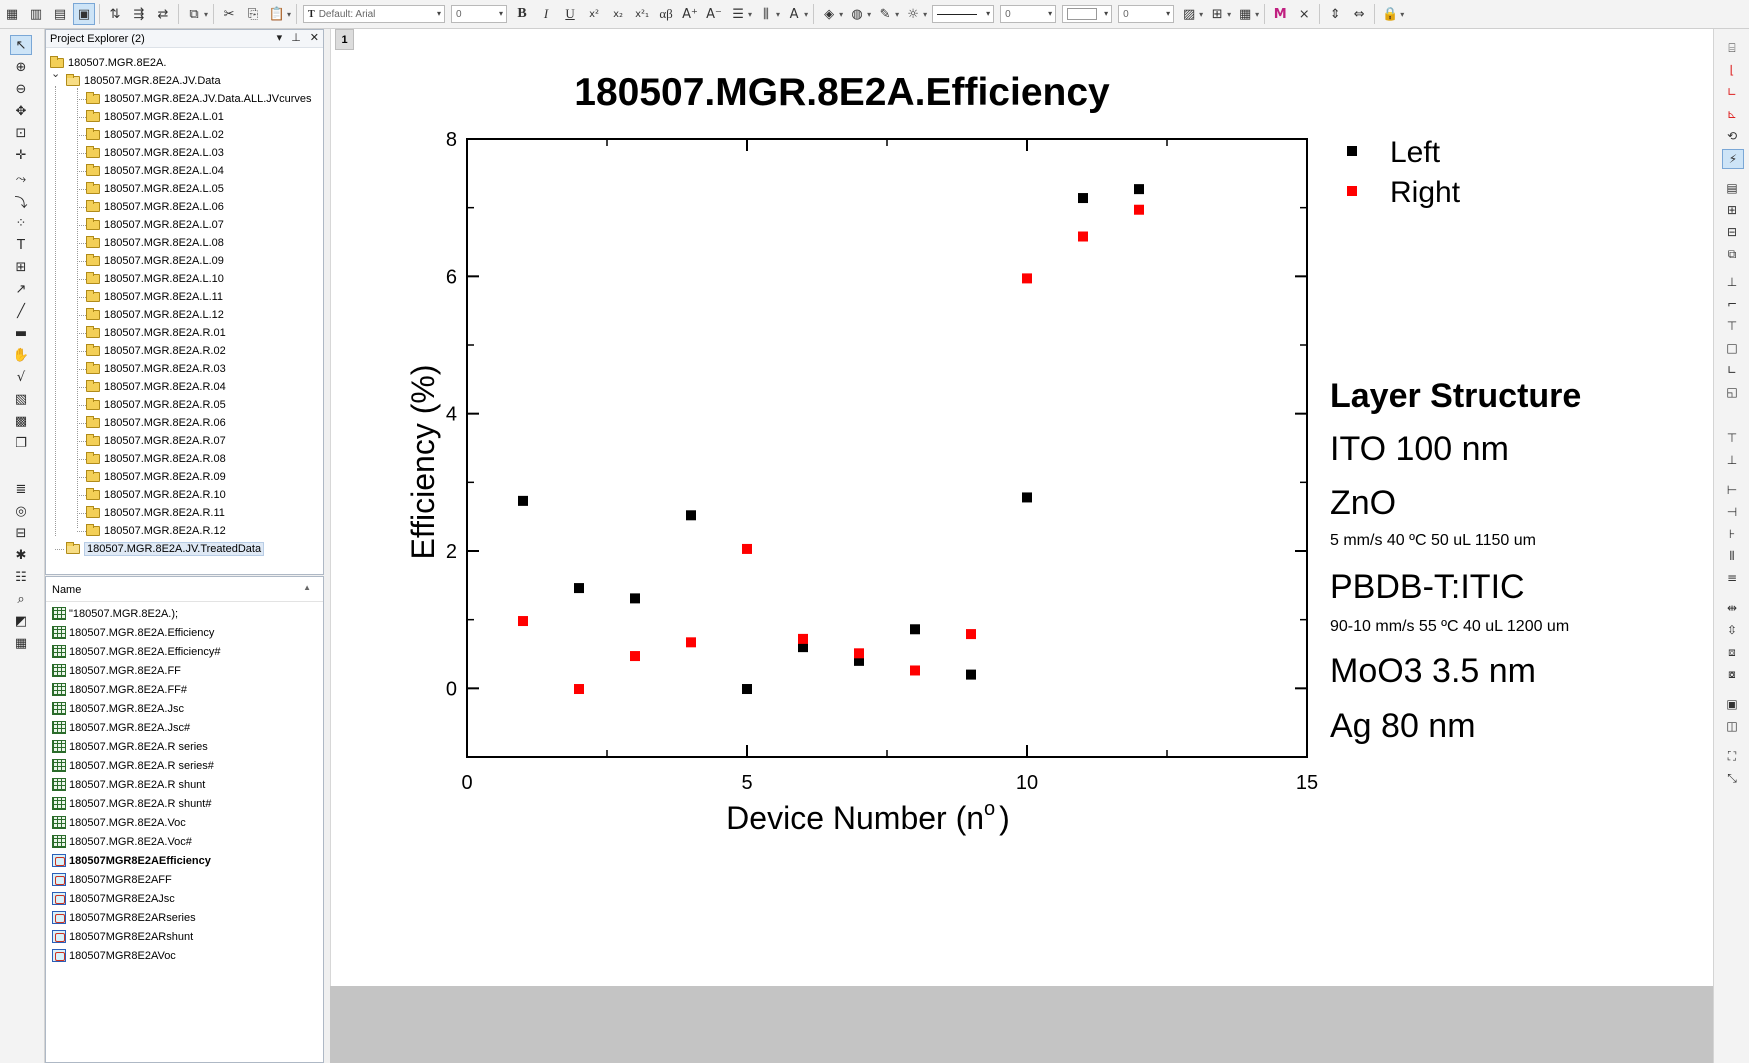 This screenshot has height=1063, width=1749. Describe the element at coordinates (1732, 136) in the screenshot. I see `rescale-axes-icon: ⟲` at that location.